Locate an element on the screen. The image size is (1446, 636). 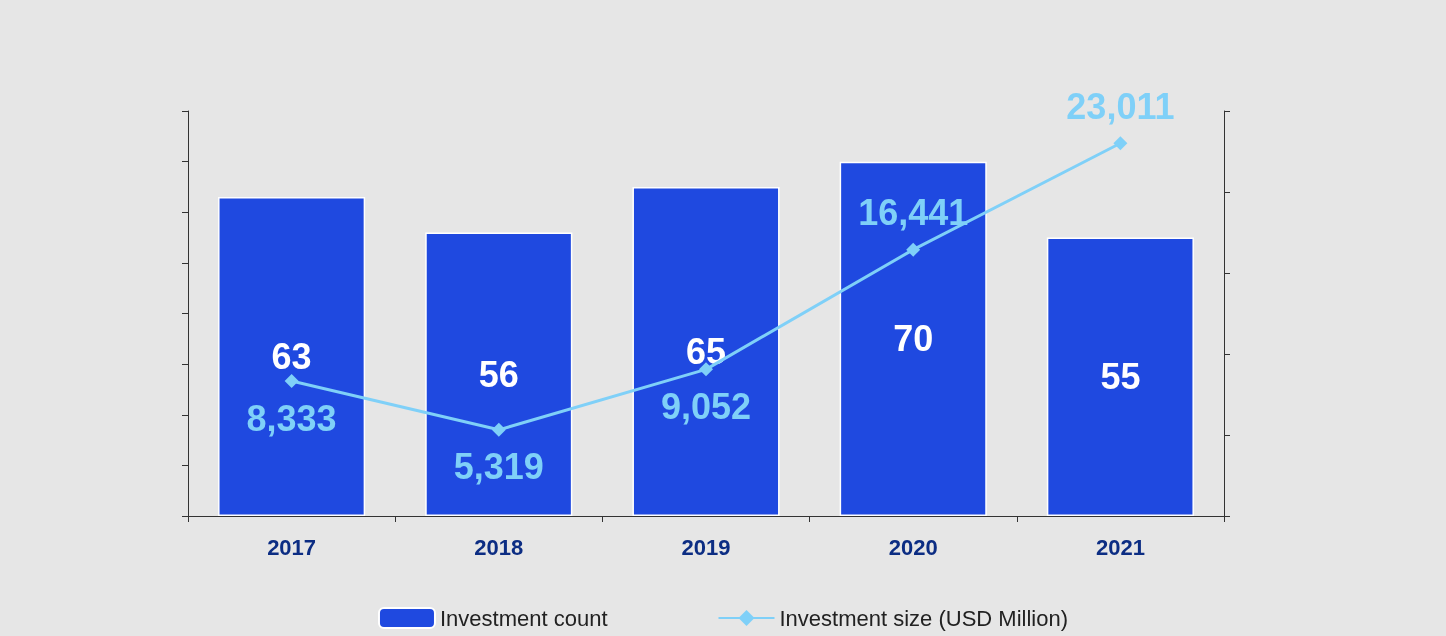
data-label: 56 is located at coordinates (498, 374).